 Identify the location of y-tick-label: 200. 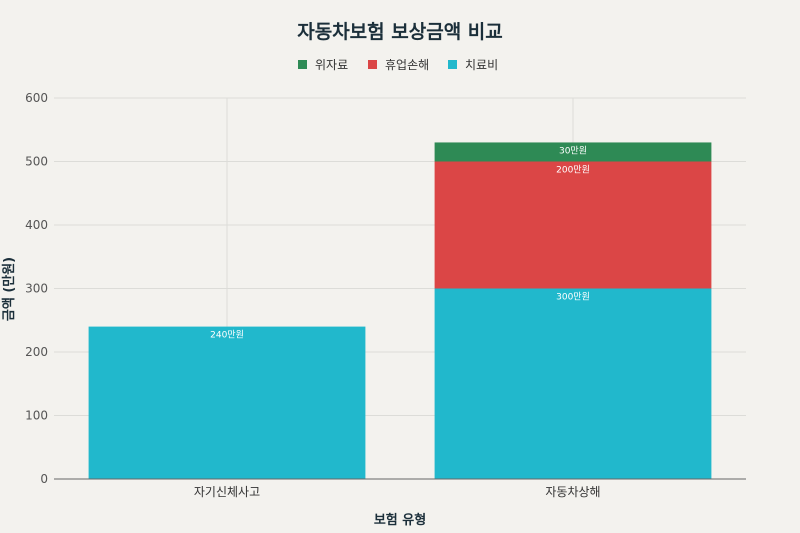
(36, 352).